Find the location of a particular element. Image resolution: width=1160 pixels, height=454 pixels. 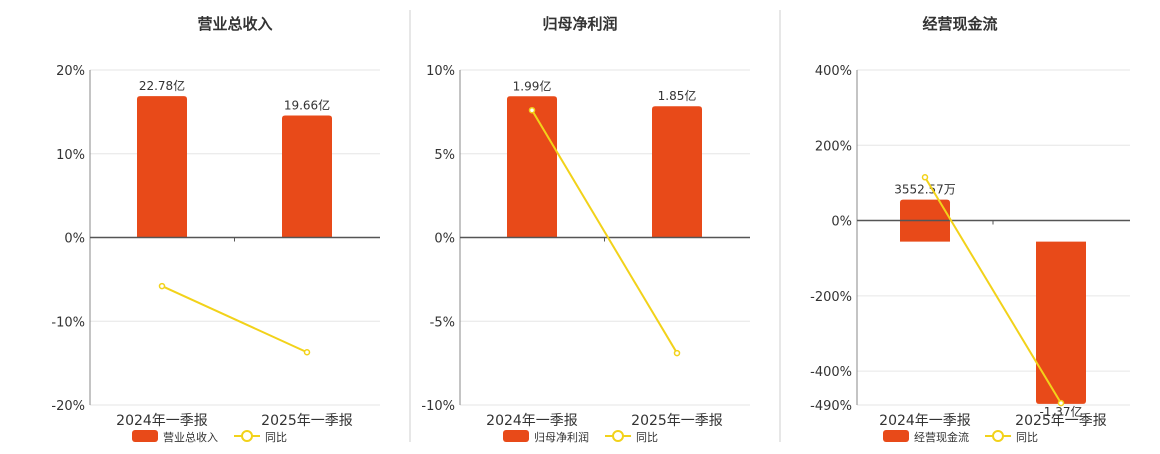

y-tick-label: -20% is located at coordinates (68, 406).